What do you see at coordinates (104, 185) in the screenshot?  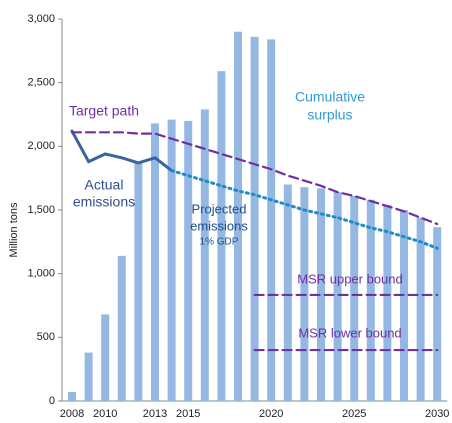 I see `annotation: Actual` at bounding box center [104, 185].